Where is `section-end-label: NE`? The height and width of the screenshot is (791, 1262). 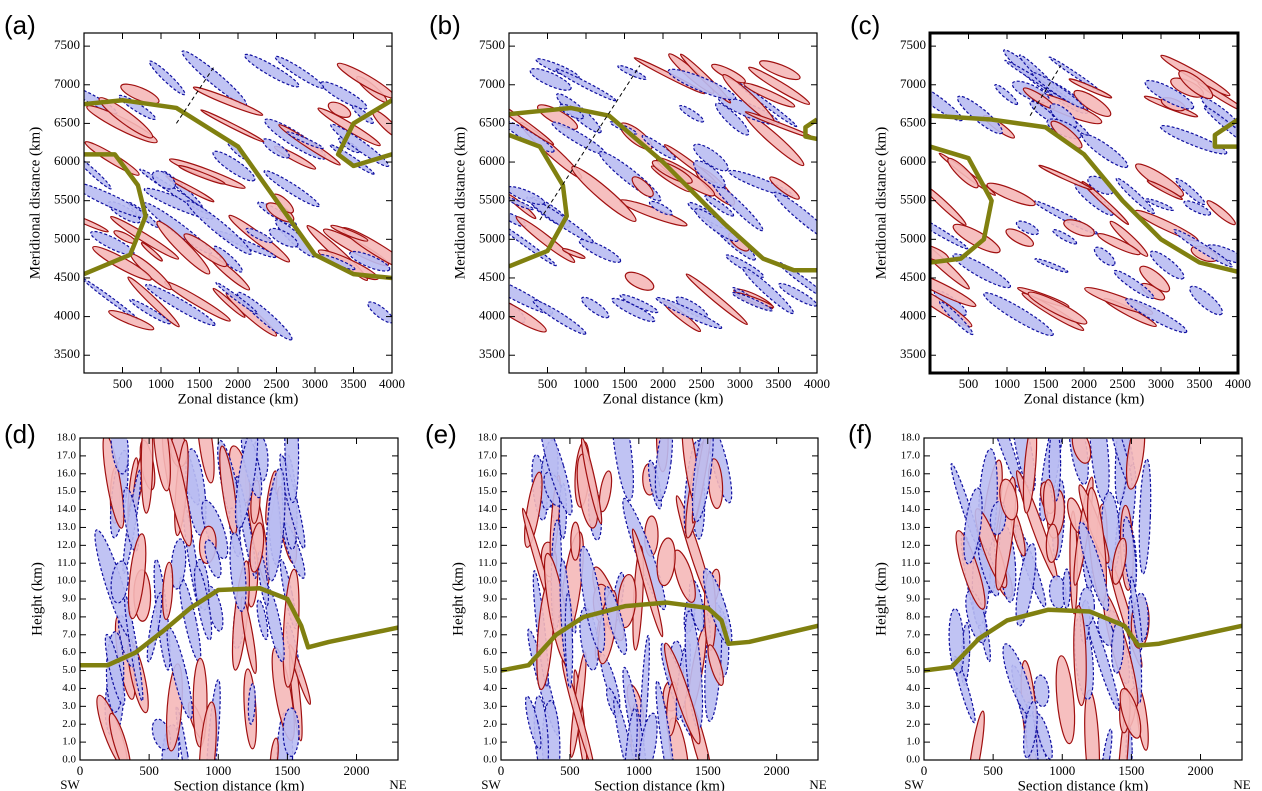
section-end-label: NE is located at coordinates (817, 784).